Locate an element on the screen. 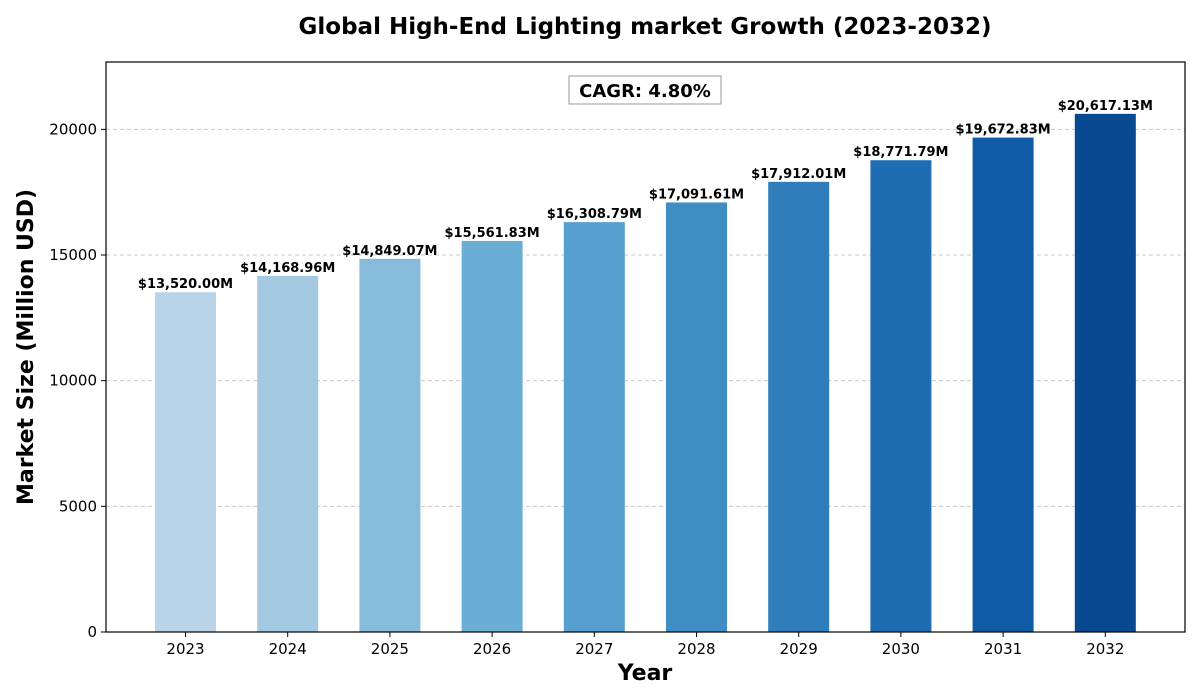 This screenshot has width=1200, height=700. bar-value-label: $14,849.07M is located at coordinates (389, 251).